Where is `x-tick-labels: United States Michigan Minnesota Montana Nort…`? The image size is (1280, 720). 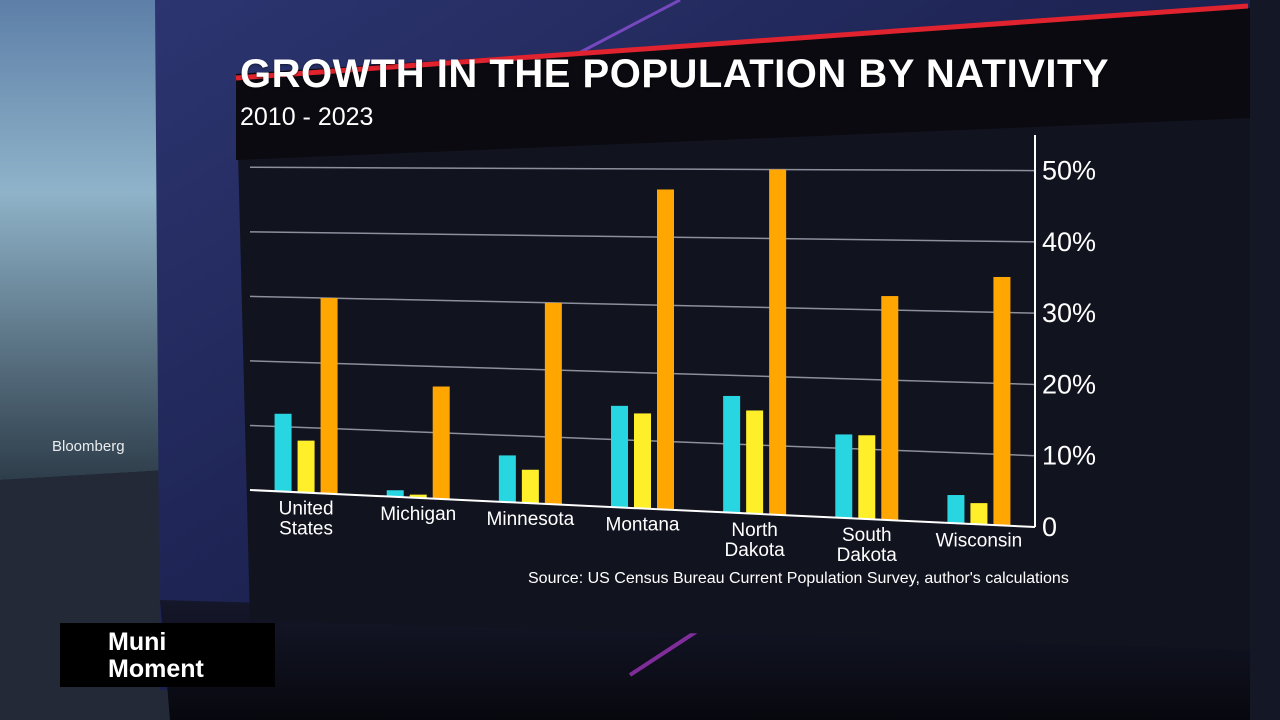 x-tick-labels: United States Michigan Minnesota Montana Nort… is located at coordinates (651, 532).